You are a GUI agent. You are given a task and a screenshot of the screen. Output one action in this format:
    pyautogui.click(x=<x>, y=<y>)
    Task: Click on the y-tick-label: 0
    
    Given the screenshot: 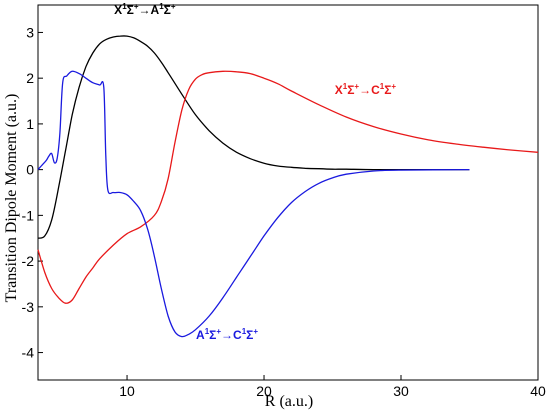 What is the action you would take?
    pyautogui.click(x=30, y=170)
    